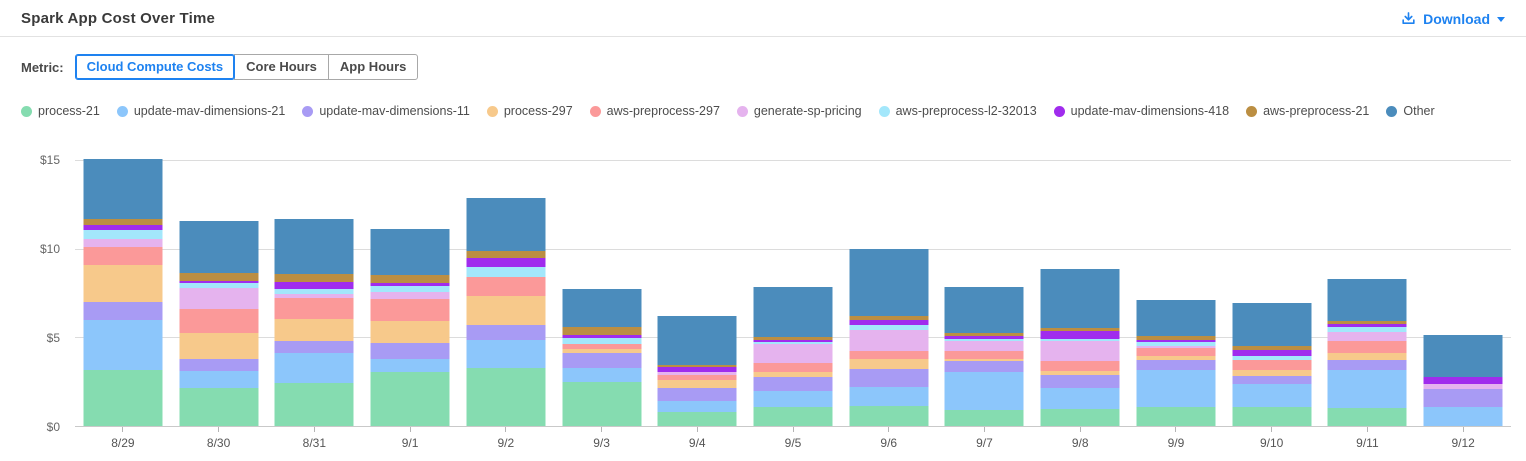  Describe the element at coordinates (1141, 111) in the screenshot. I see `legend-item-update-mav-dimensions-418: update-mav-dimensions-418` at that location.